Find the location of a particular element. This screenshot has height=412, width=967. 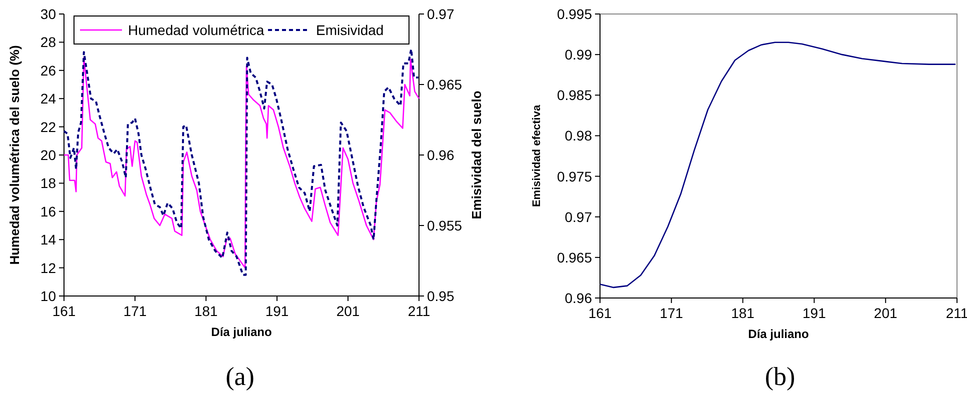

y-tick-label: 0.995 is located at coordinates (574, 14).